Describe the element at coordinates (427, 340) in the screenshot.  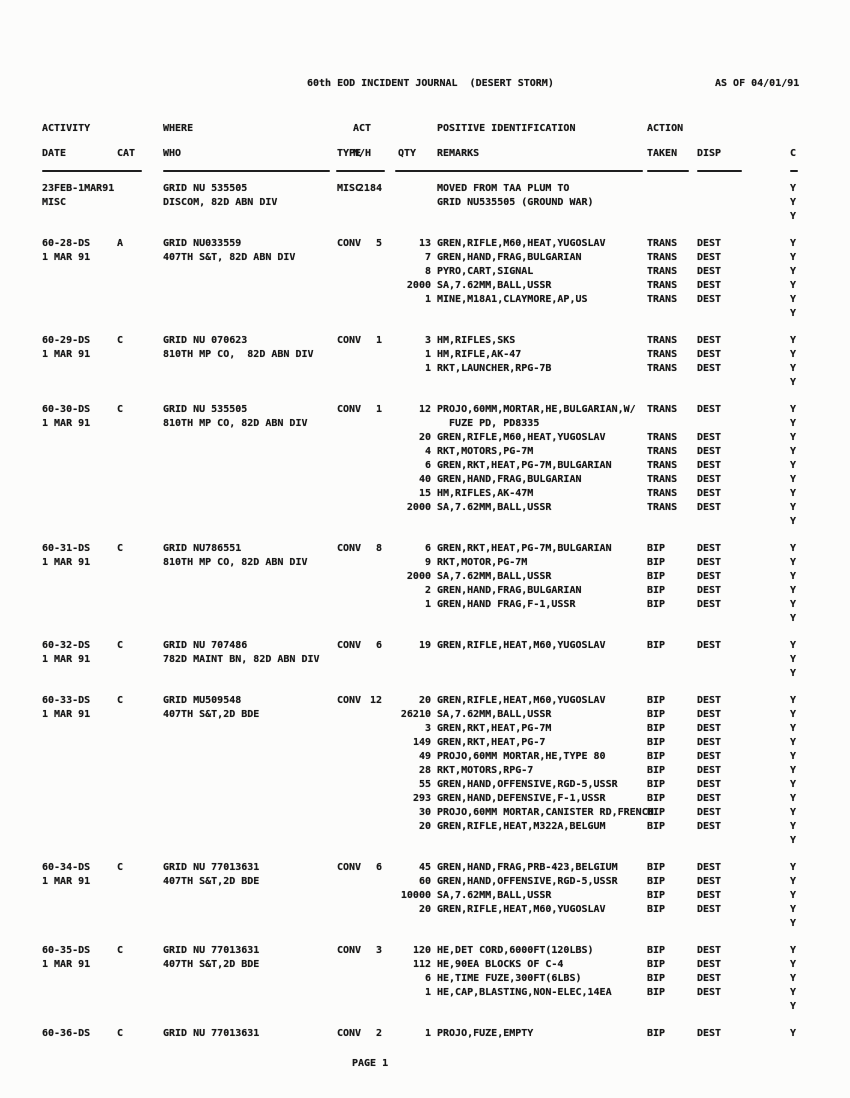
I see `cell-qty: 3` at that location.